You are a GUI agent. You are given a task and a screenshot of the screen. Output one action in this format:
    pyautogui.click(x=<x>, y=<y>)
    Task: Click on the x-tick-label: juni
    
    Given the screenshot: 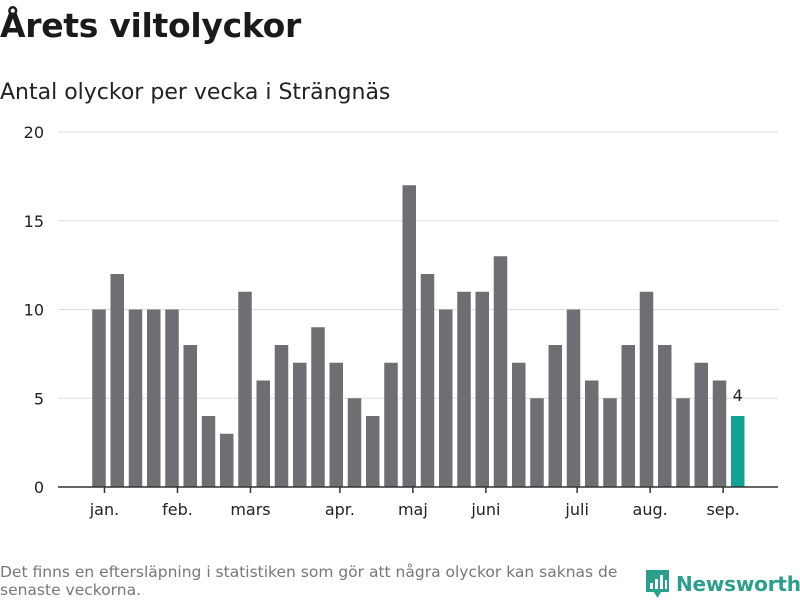 What is the action you would take?
    pyautogui.click(x=485, y=509)
    